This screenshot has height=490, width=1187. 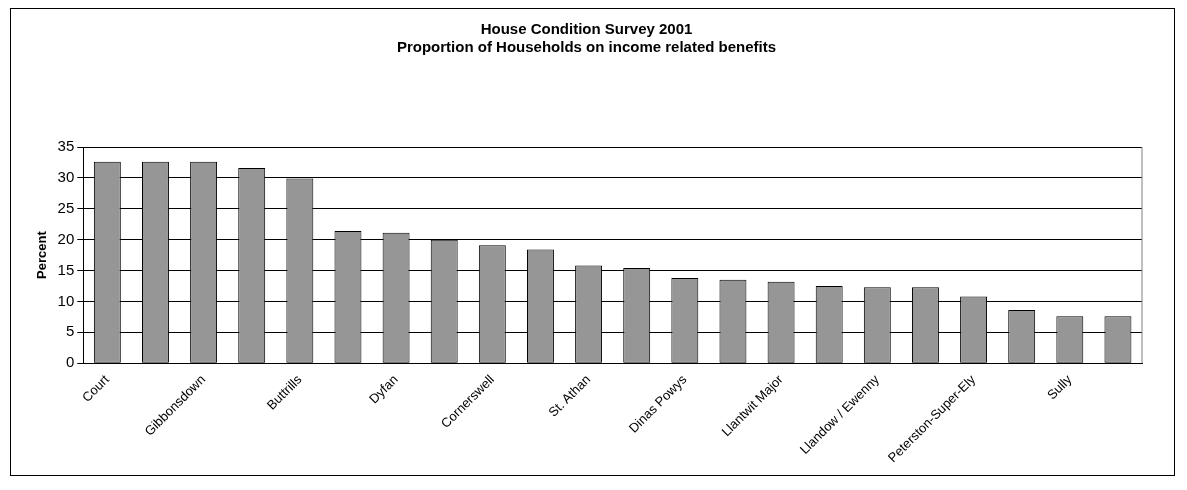 I want to click on y-tick-label: 10, so click(x=66, y=300).